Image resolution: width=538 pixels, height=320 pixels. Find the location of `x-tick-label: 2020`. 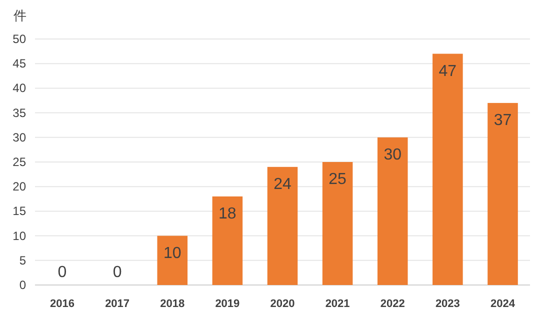

x-tick-label: 2020 is located at coordinates (282, 304).